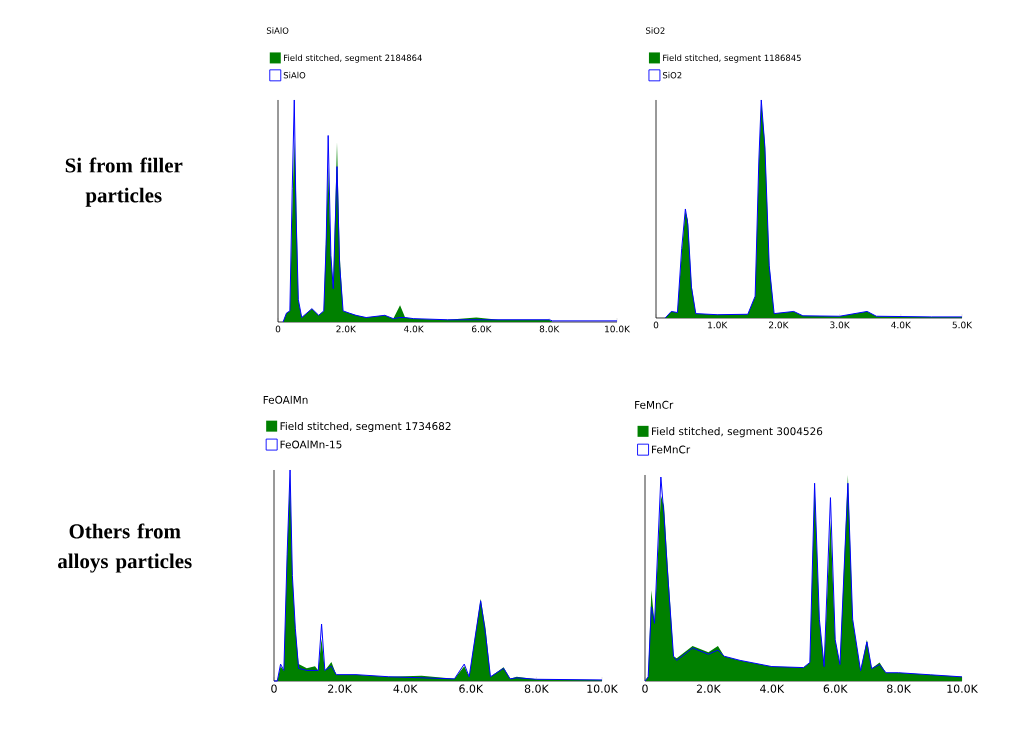 The image size is (1012, 740). Describe the element at coordinates (353, 58) in the screenshot. I see `legend-label: Field stitched, segment 2184864` at that location.